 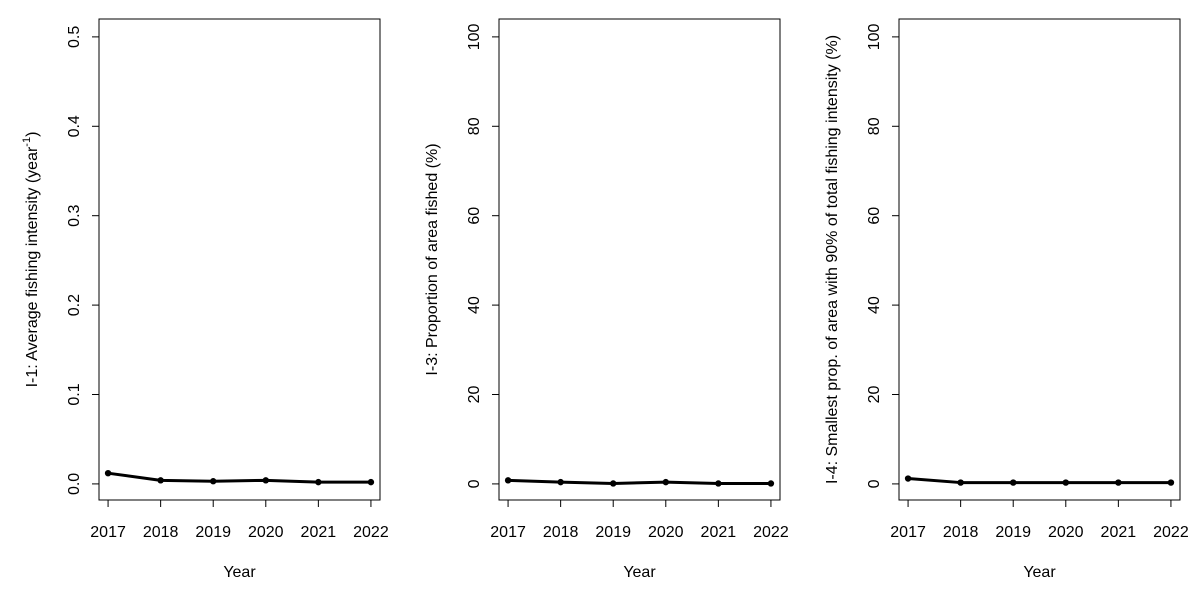 What do you see at coordinates (74, 126) in the screenshot?
I see `y-tick-label: 0.4` at bounding box center [74, 126].